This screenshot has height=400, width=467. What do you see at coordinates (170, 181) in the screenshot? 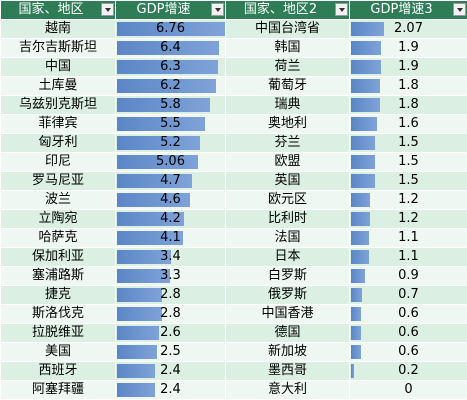
I see `cell-gdp-growth: 4.7` at bounding box center [170, 181].